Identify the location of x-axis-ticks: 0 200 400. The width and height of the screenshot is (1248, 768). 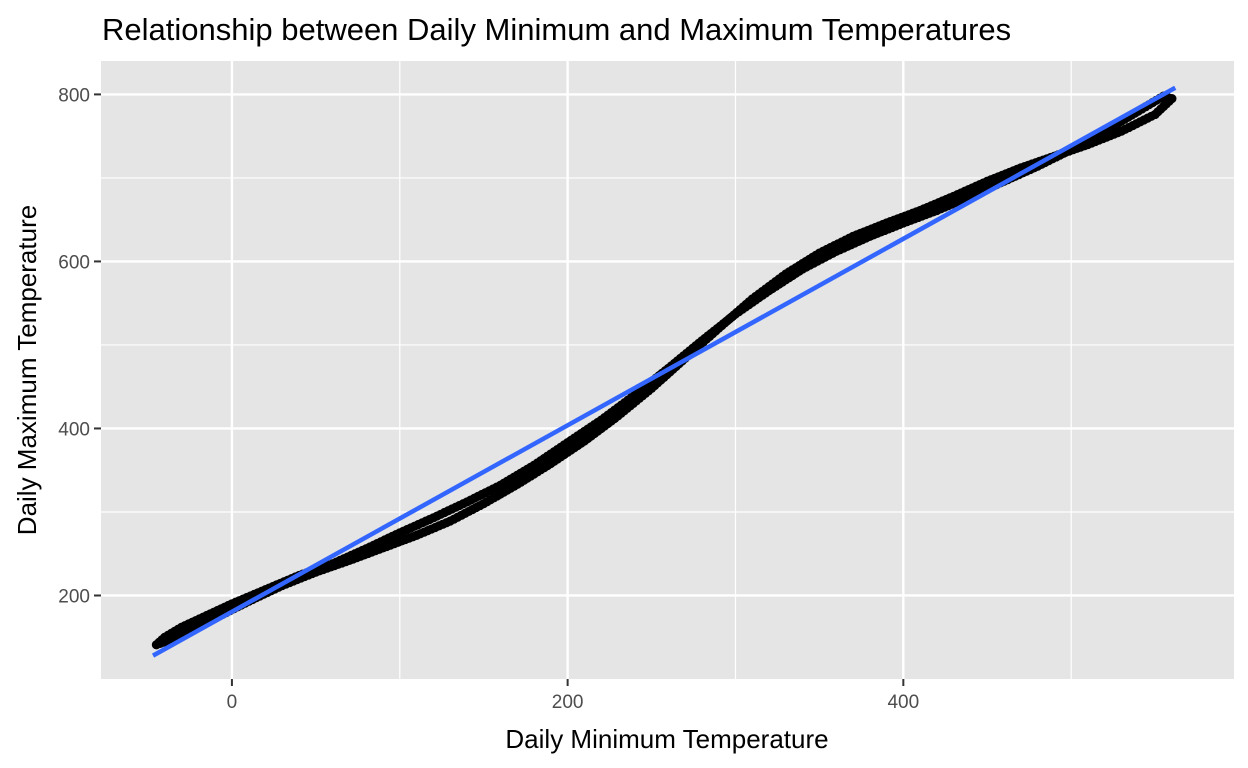
(573, 696).